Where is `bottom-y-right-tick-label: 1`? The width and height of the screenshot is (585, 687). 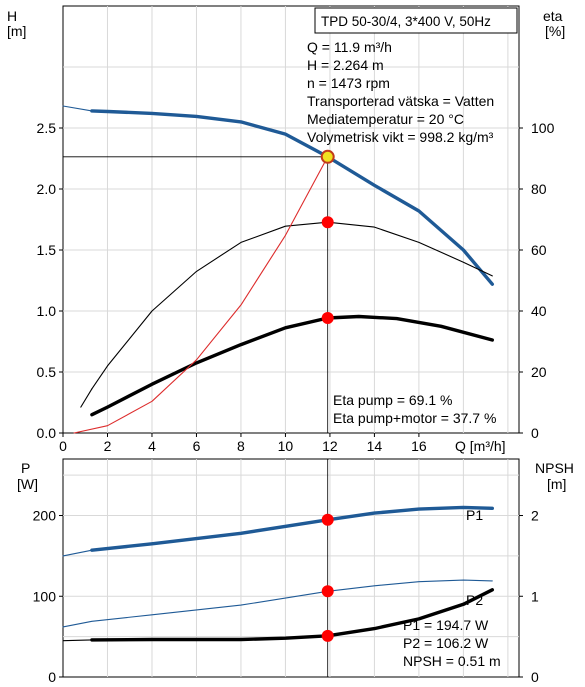
bottom-y-right-tick-label: 1 is located at coordinates (535, 596).